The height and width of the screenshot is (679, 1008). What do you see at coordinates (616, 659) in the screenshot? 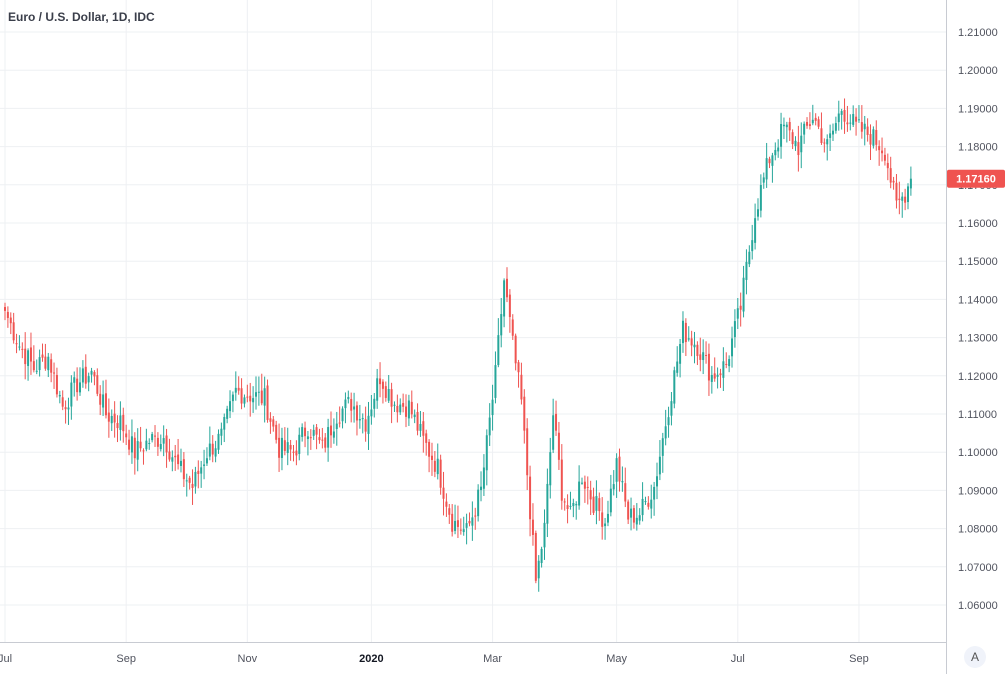
I see `x-tick-label: May` at bounding box center [616, 659].